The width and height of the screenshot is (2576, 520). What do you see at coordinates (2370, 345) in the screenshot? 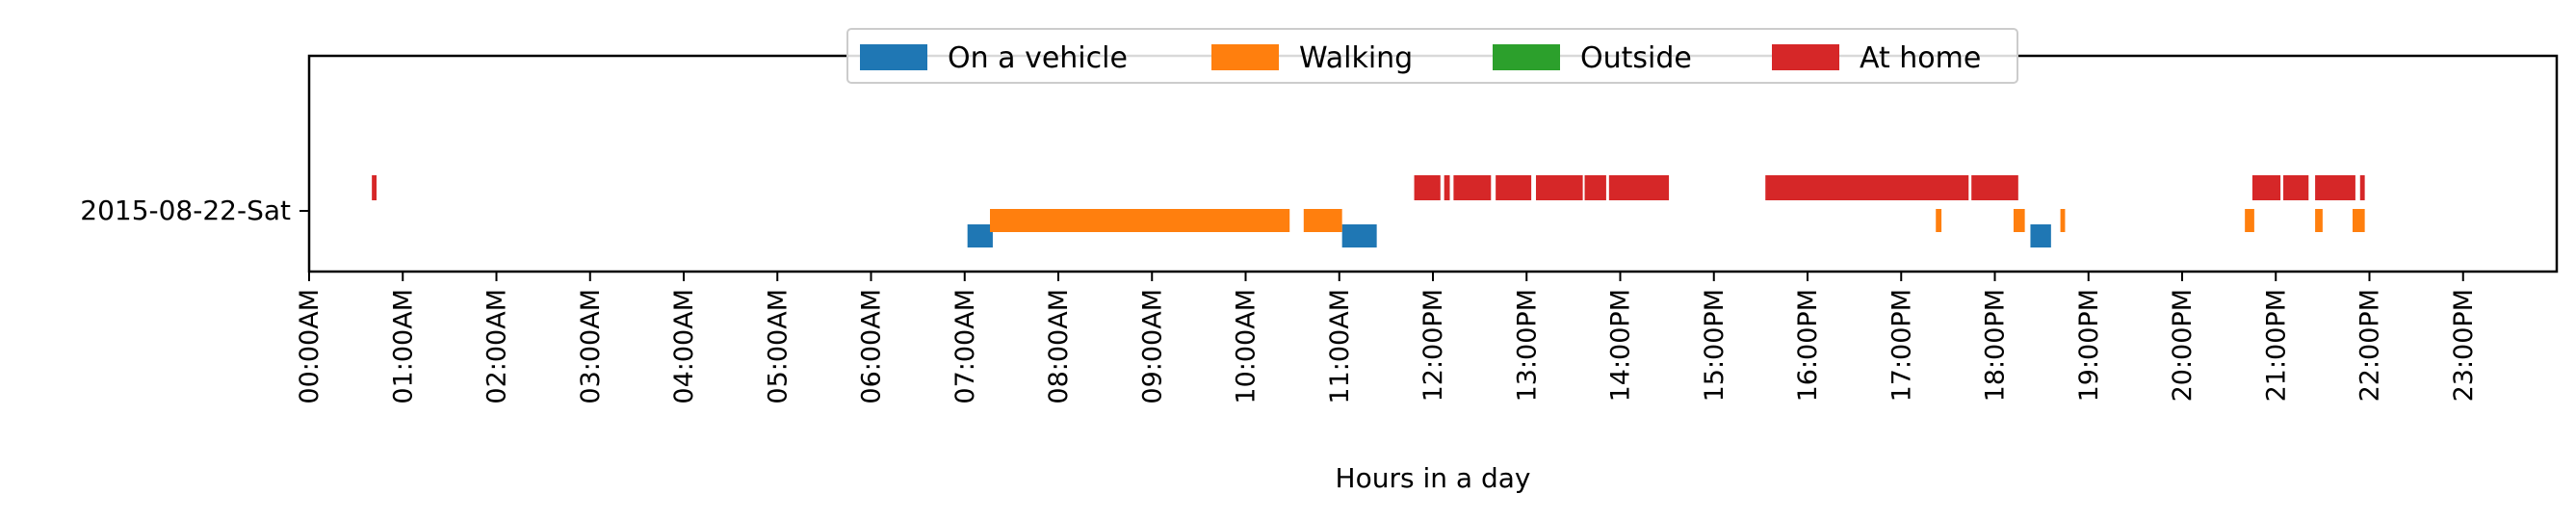
I see `x-tick-label: 22:00PM` at bounding box center [2370, 345].